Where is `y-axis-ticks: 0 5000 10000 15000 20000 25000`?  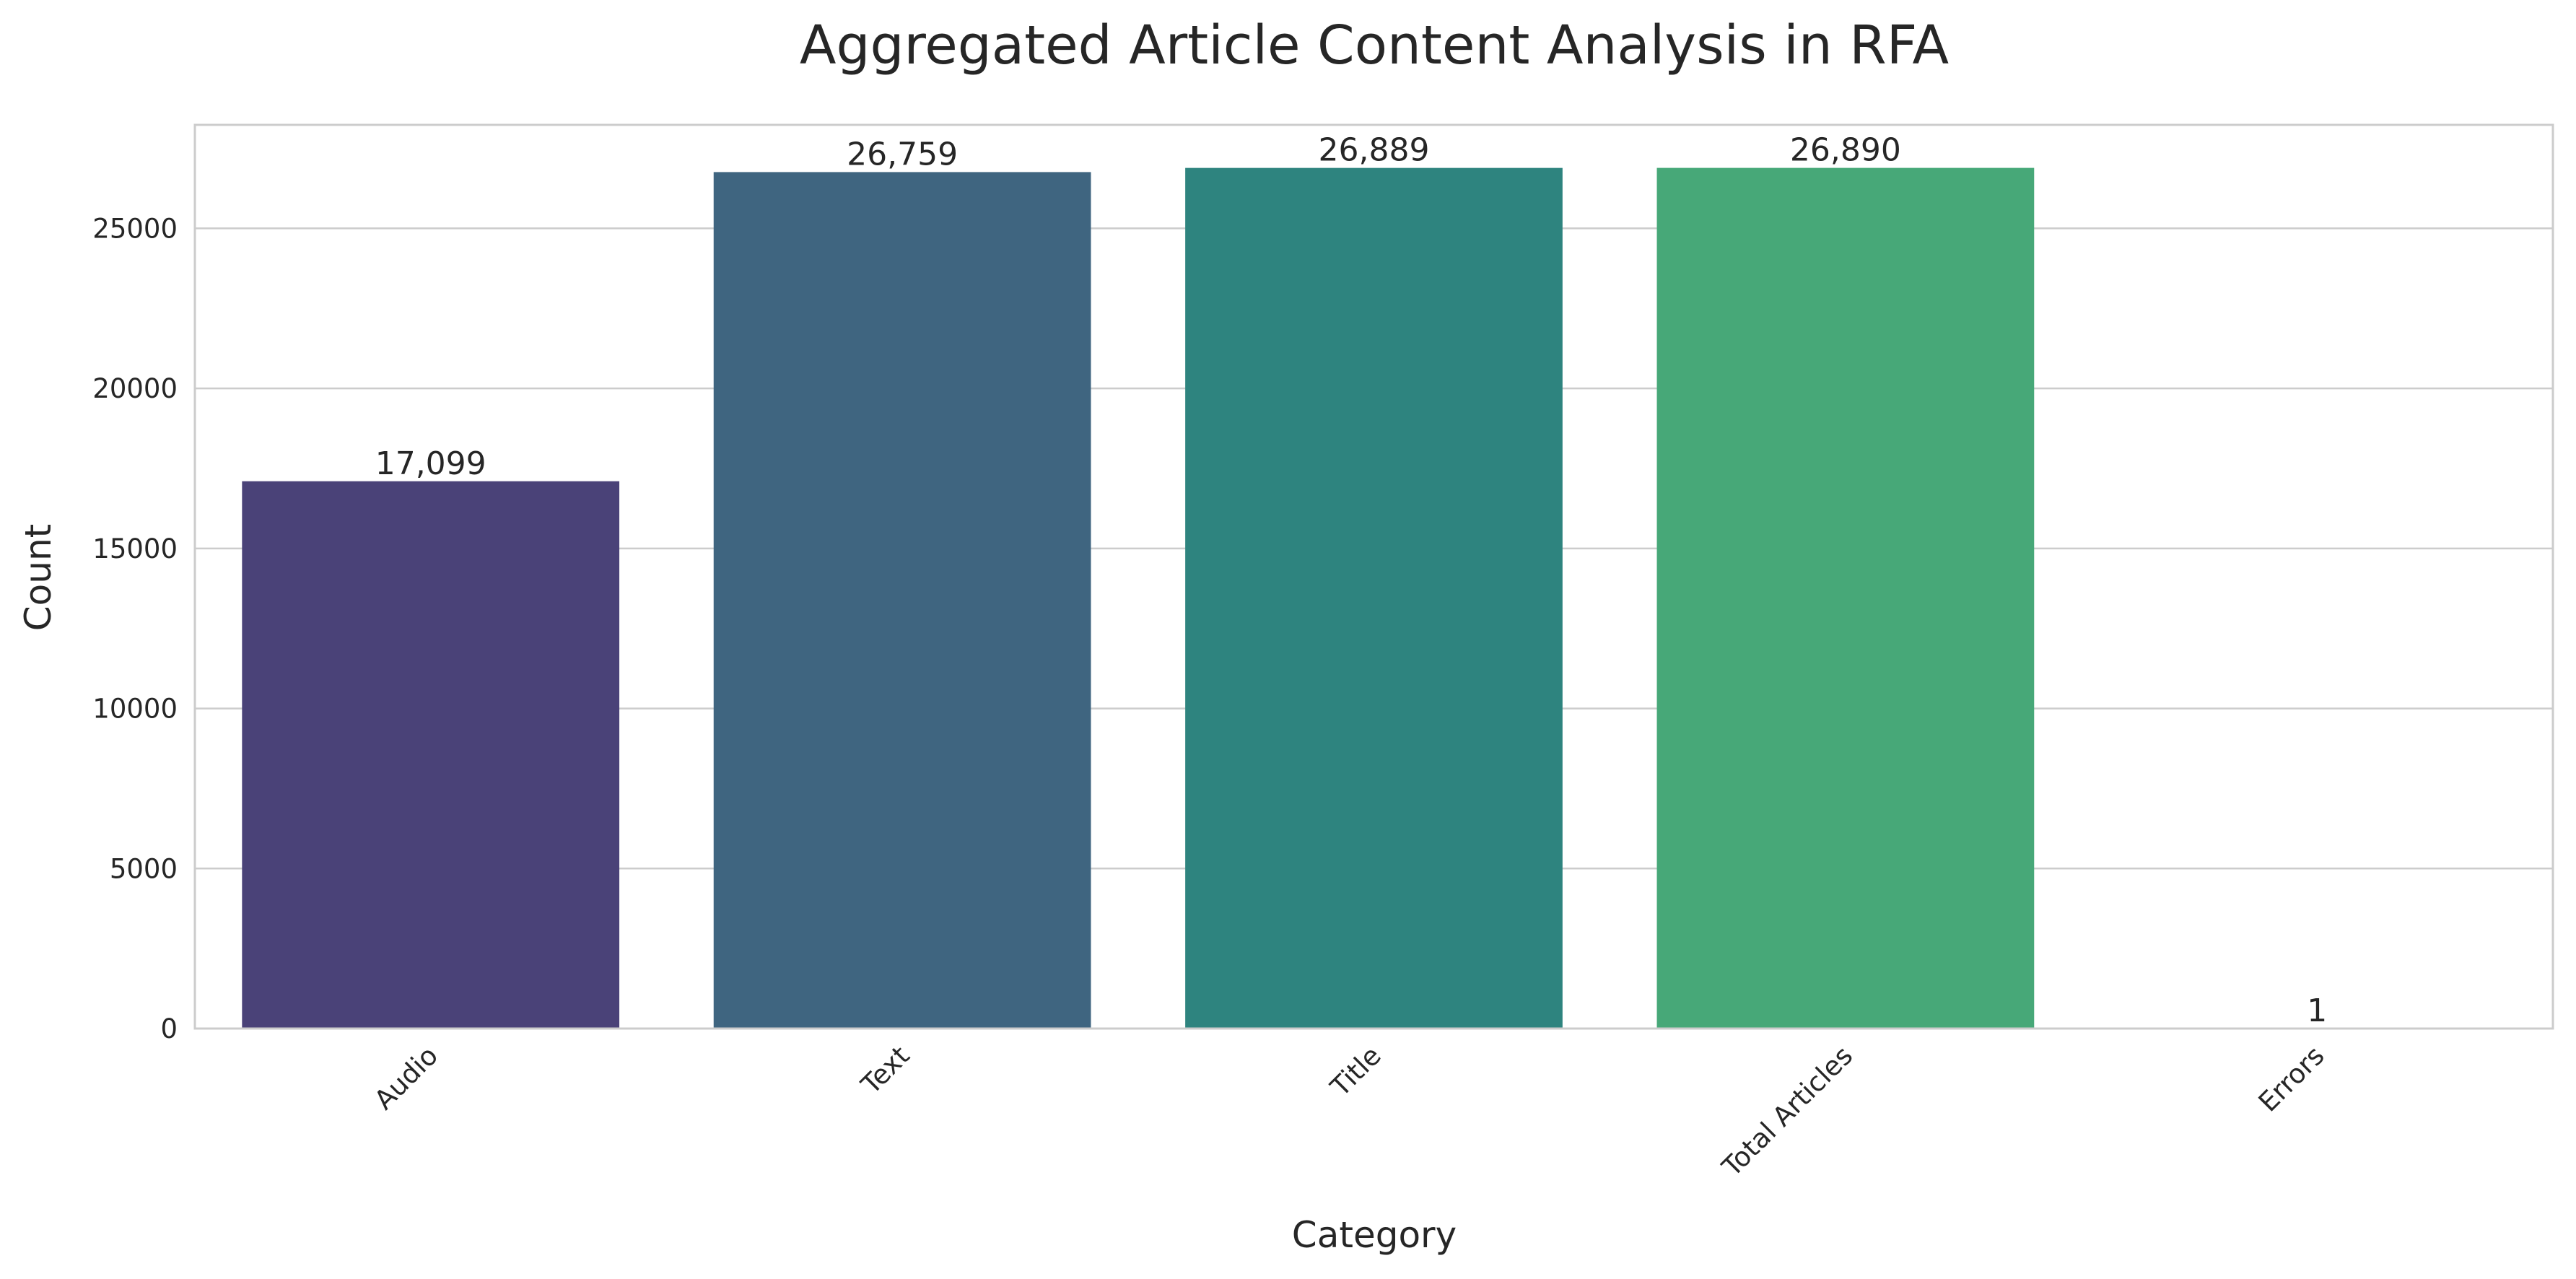 y-axis-ticks: 0 5000 10000 15000 20000 25000 is located at coordinates (135, 628).